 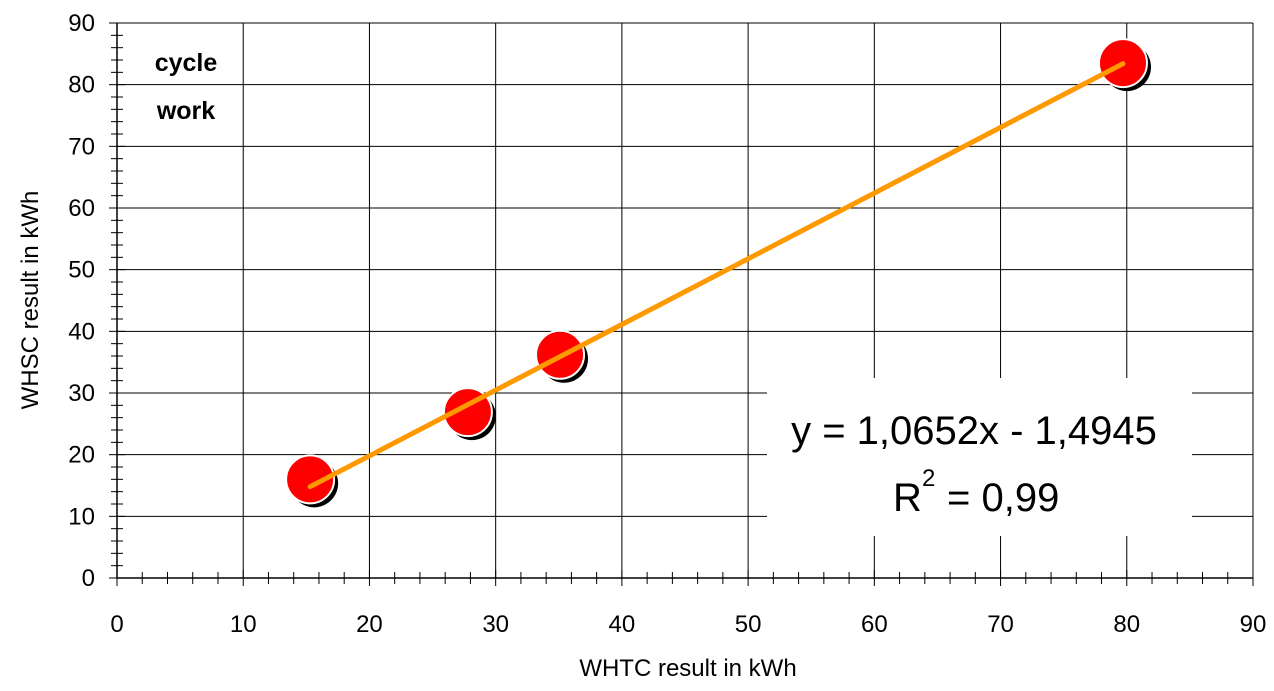 I want to click on y-tick-label: 0, so click(x=88, y=578).